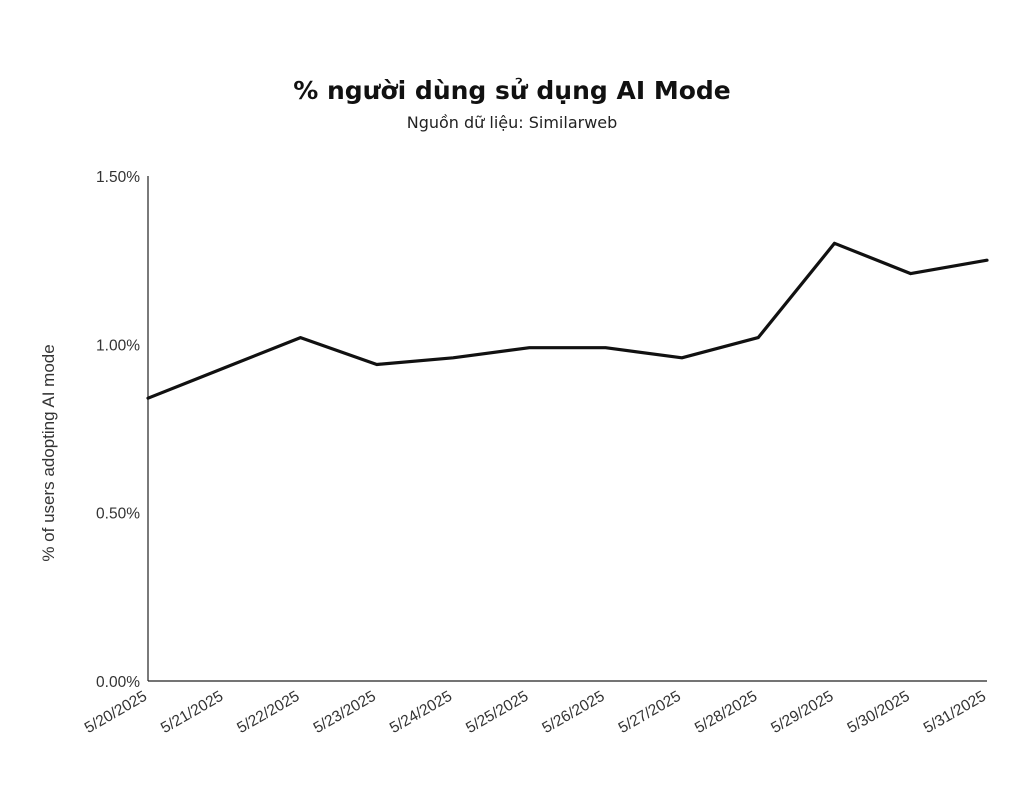  Describe the element at coordinates (118, 682) in the screenshot. I see `y-tick-label: 0.00%` at that location.